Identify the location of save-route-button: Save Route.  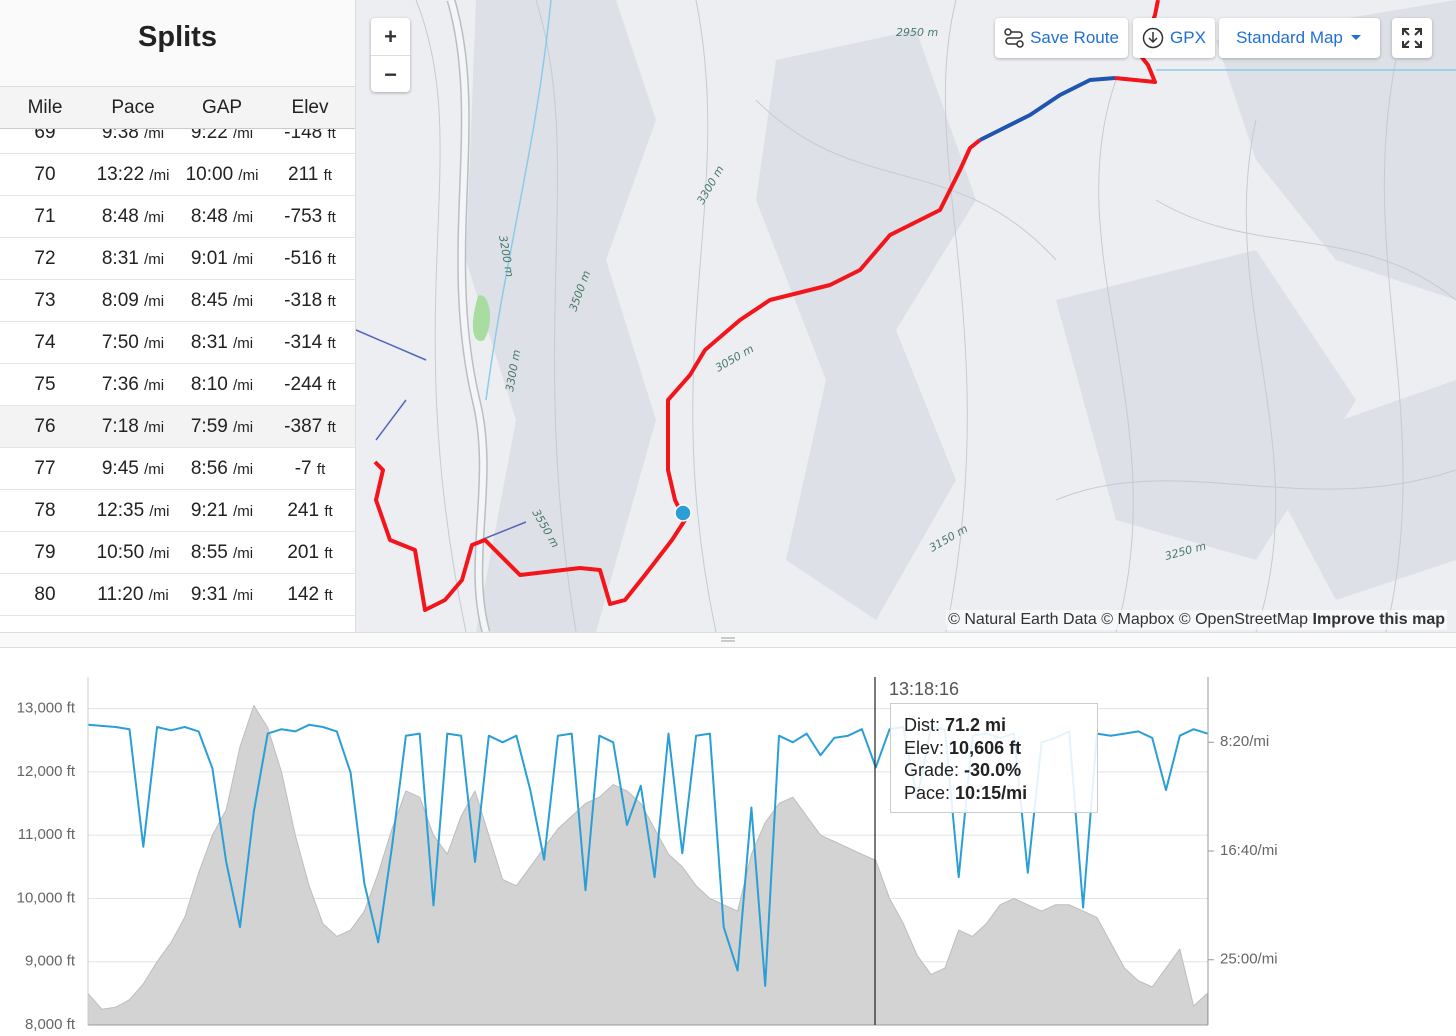
(1061, 38).